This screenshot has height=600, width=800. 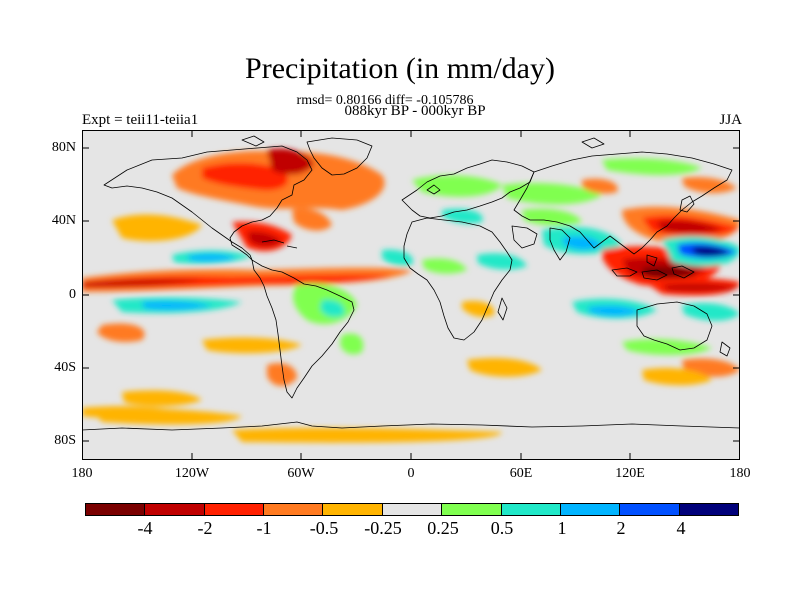 I want to click on colorbar, so click(x=412, y=509).